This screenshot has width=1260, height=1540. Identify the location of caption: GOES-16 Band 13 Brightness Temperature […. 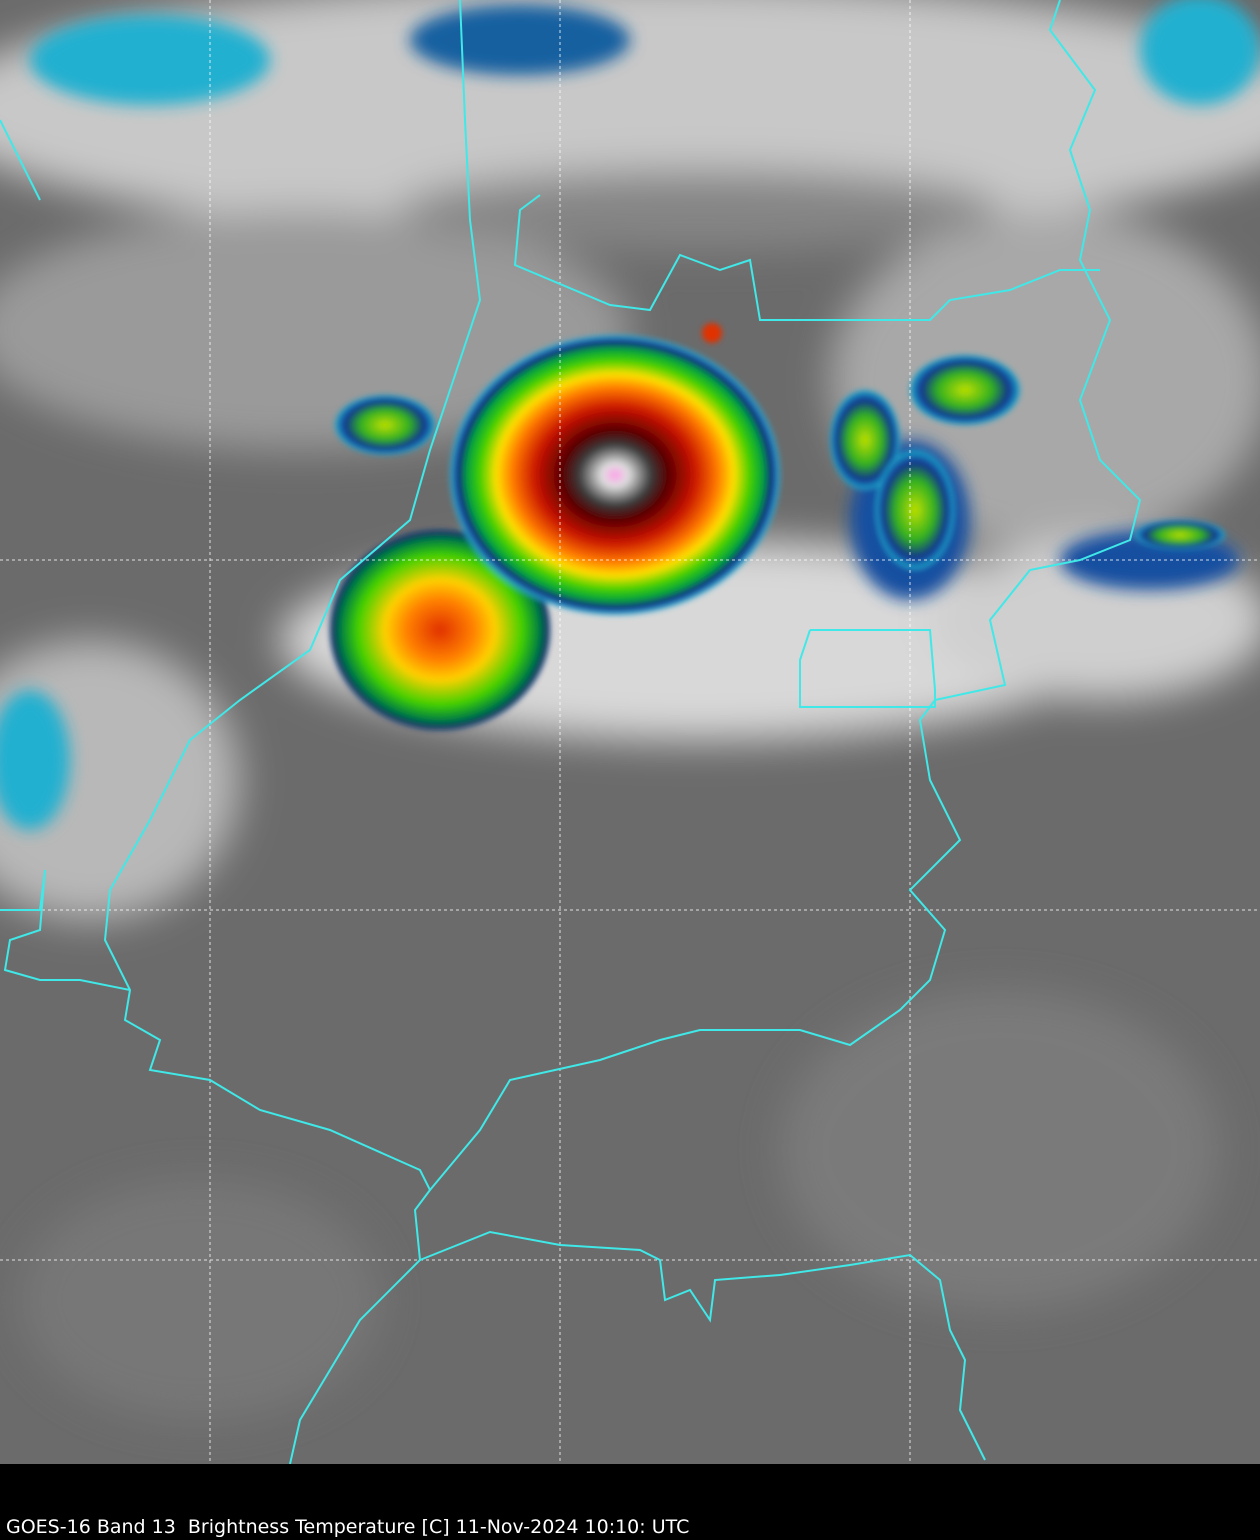
(348, 1527).